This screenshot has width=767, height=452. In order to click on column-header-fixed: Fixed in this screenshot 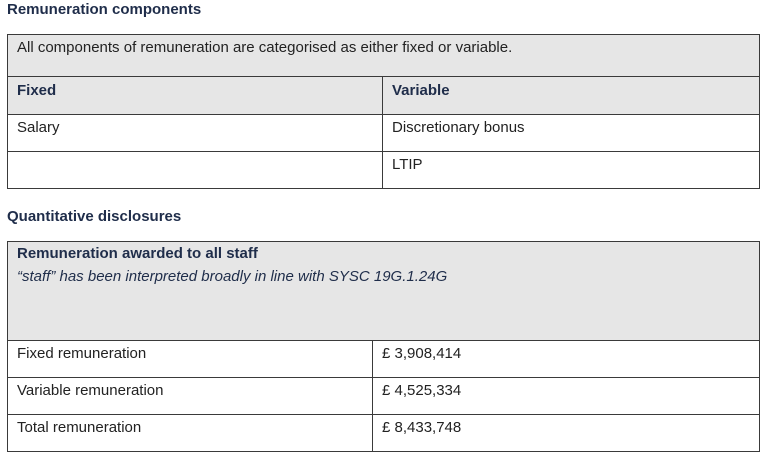, I will do `click(195, 95)`.